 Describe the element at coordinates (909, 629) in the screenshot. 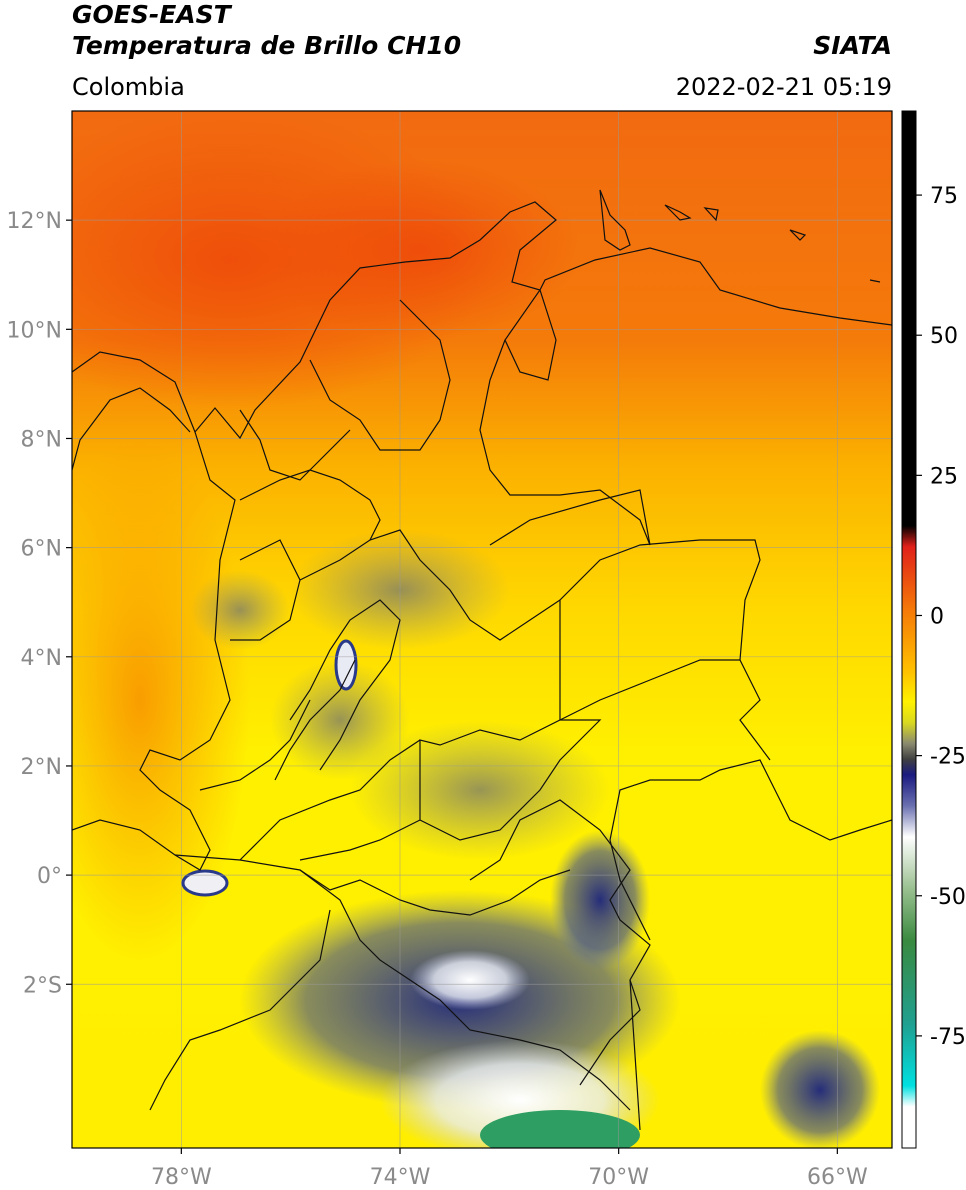

I see `colorbar` at that location.